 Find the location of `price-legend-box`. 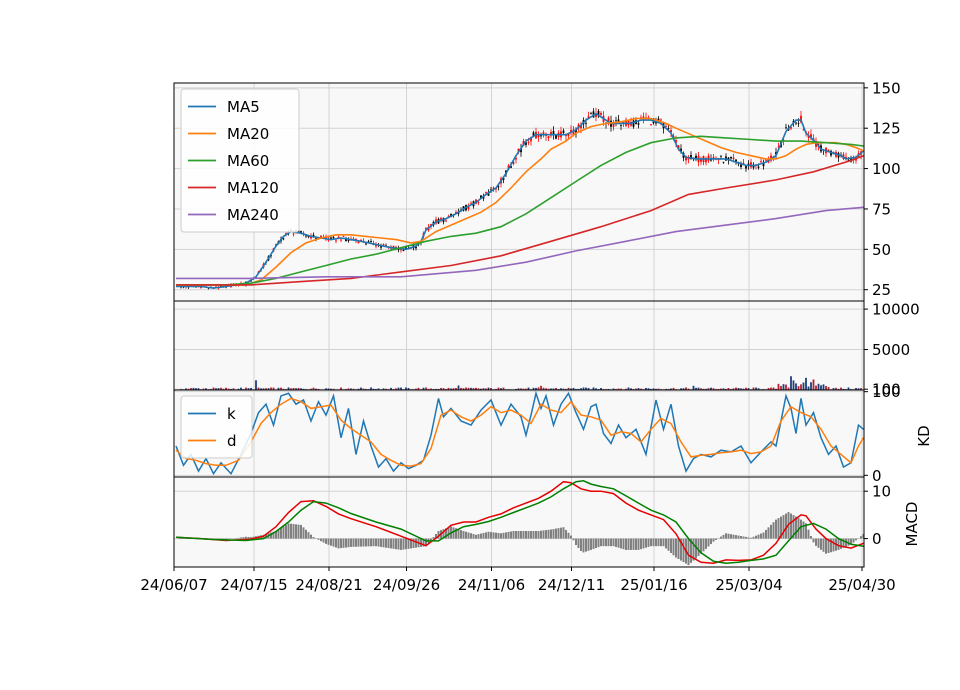

price-legend-box is located at coordinates (240, 160).